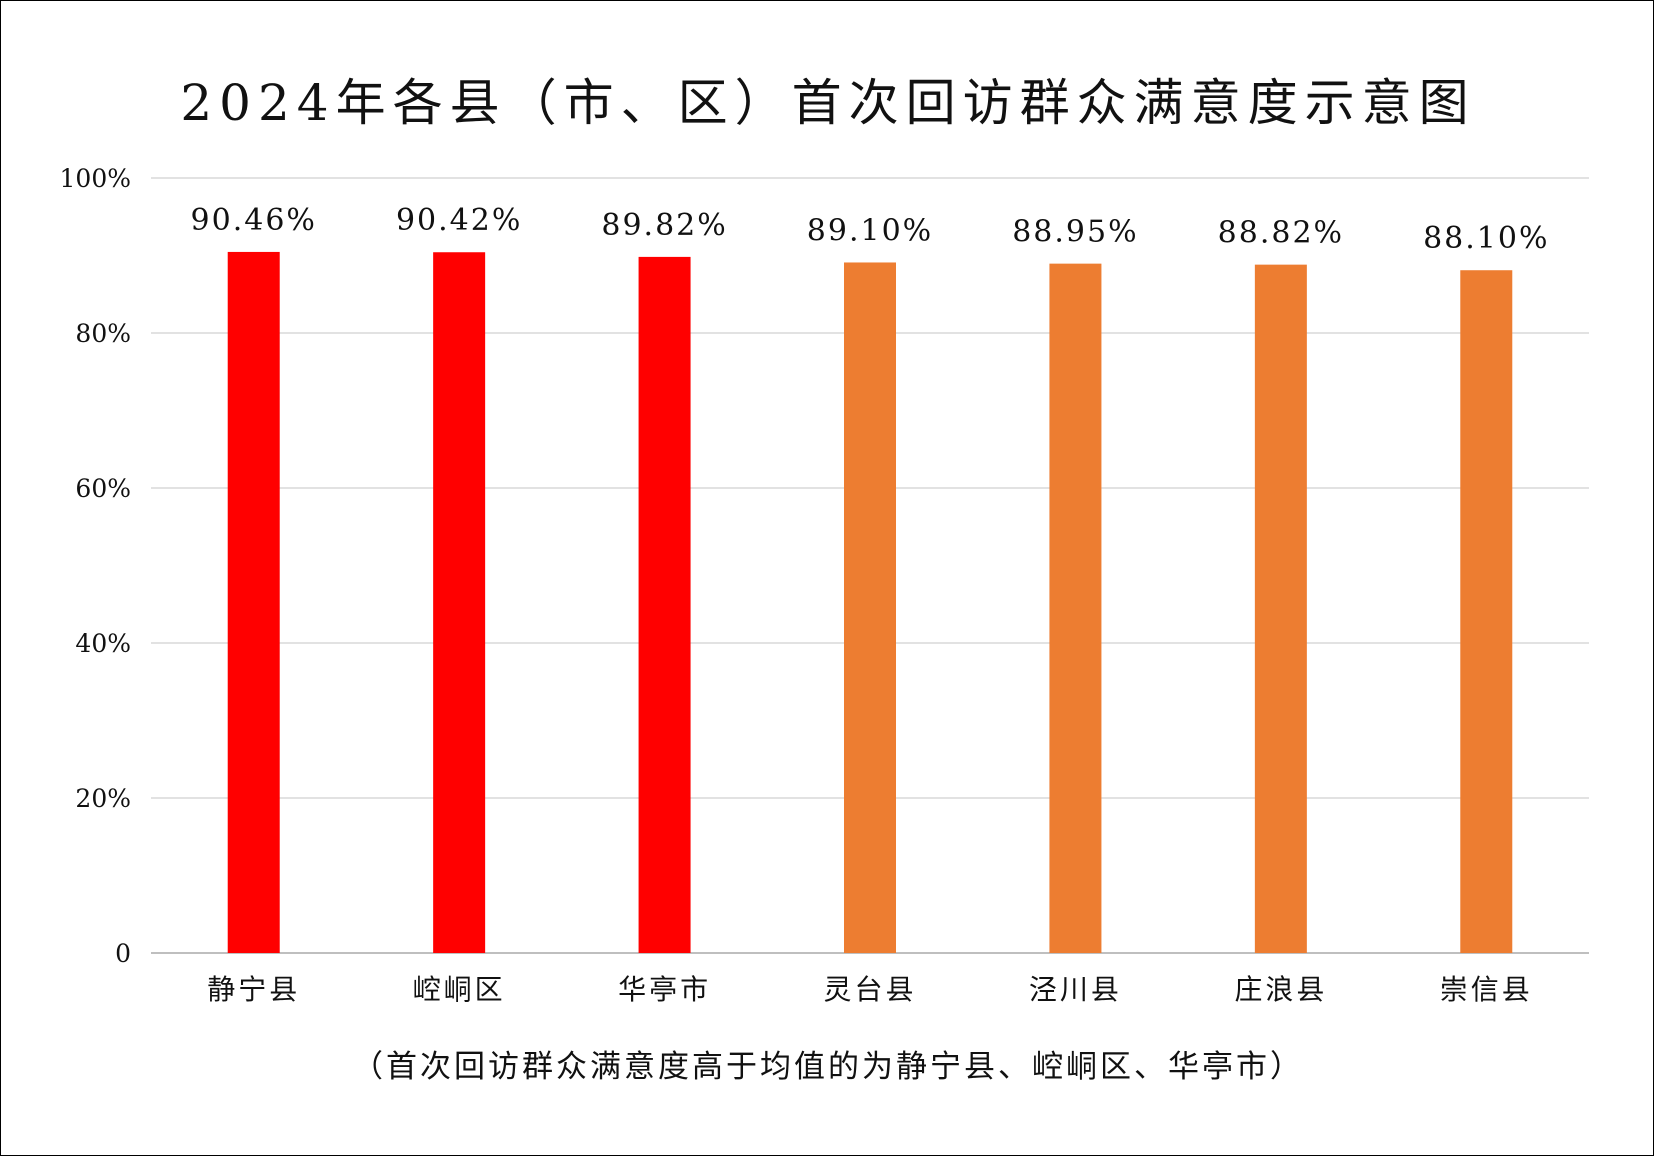  I want to click on x-tick-label: 崆峒区, so click(459, 989).